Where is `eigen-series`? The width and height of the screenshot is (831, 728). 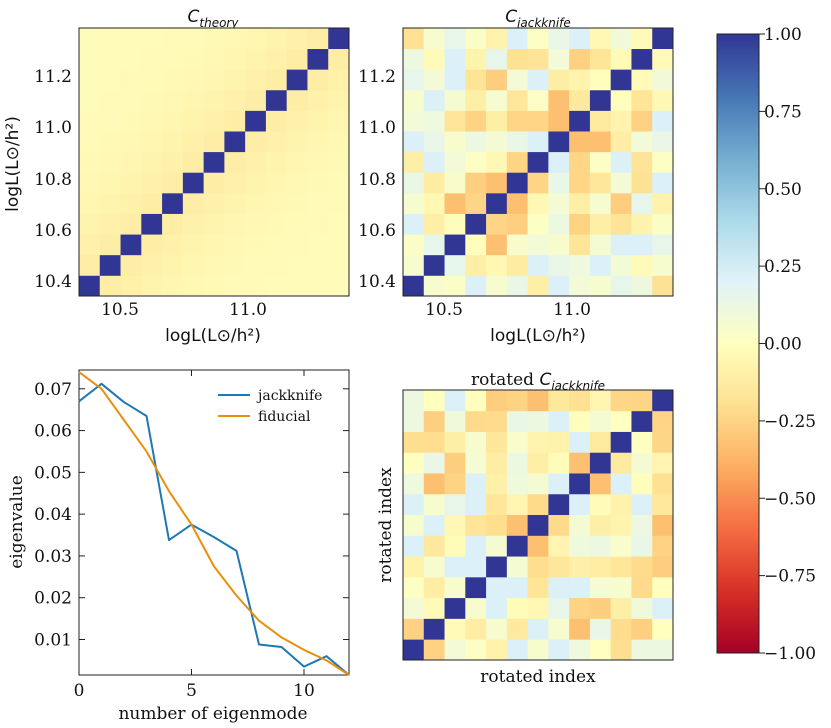
eigen-series is located at coordinates (214, 523).